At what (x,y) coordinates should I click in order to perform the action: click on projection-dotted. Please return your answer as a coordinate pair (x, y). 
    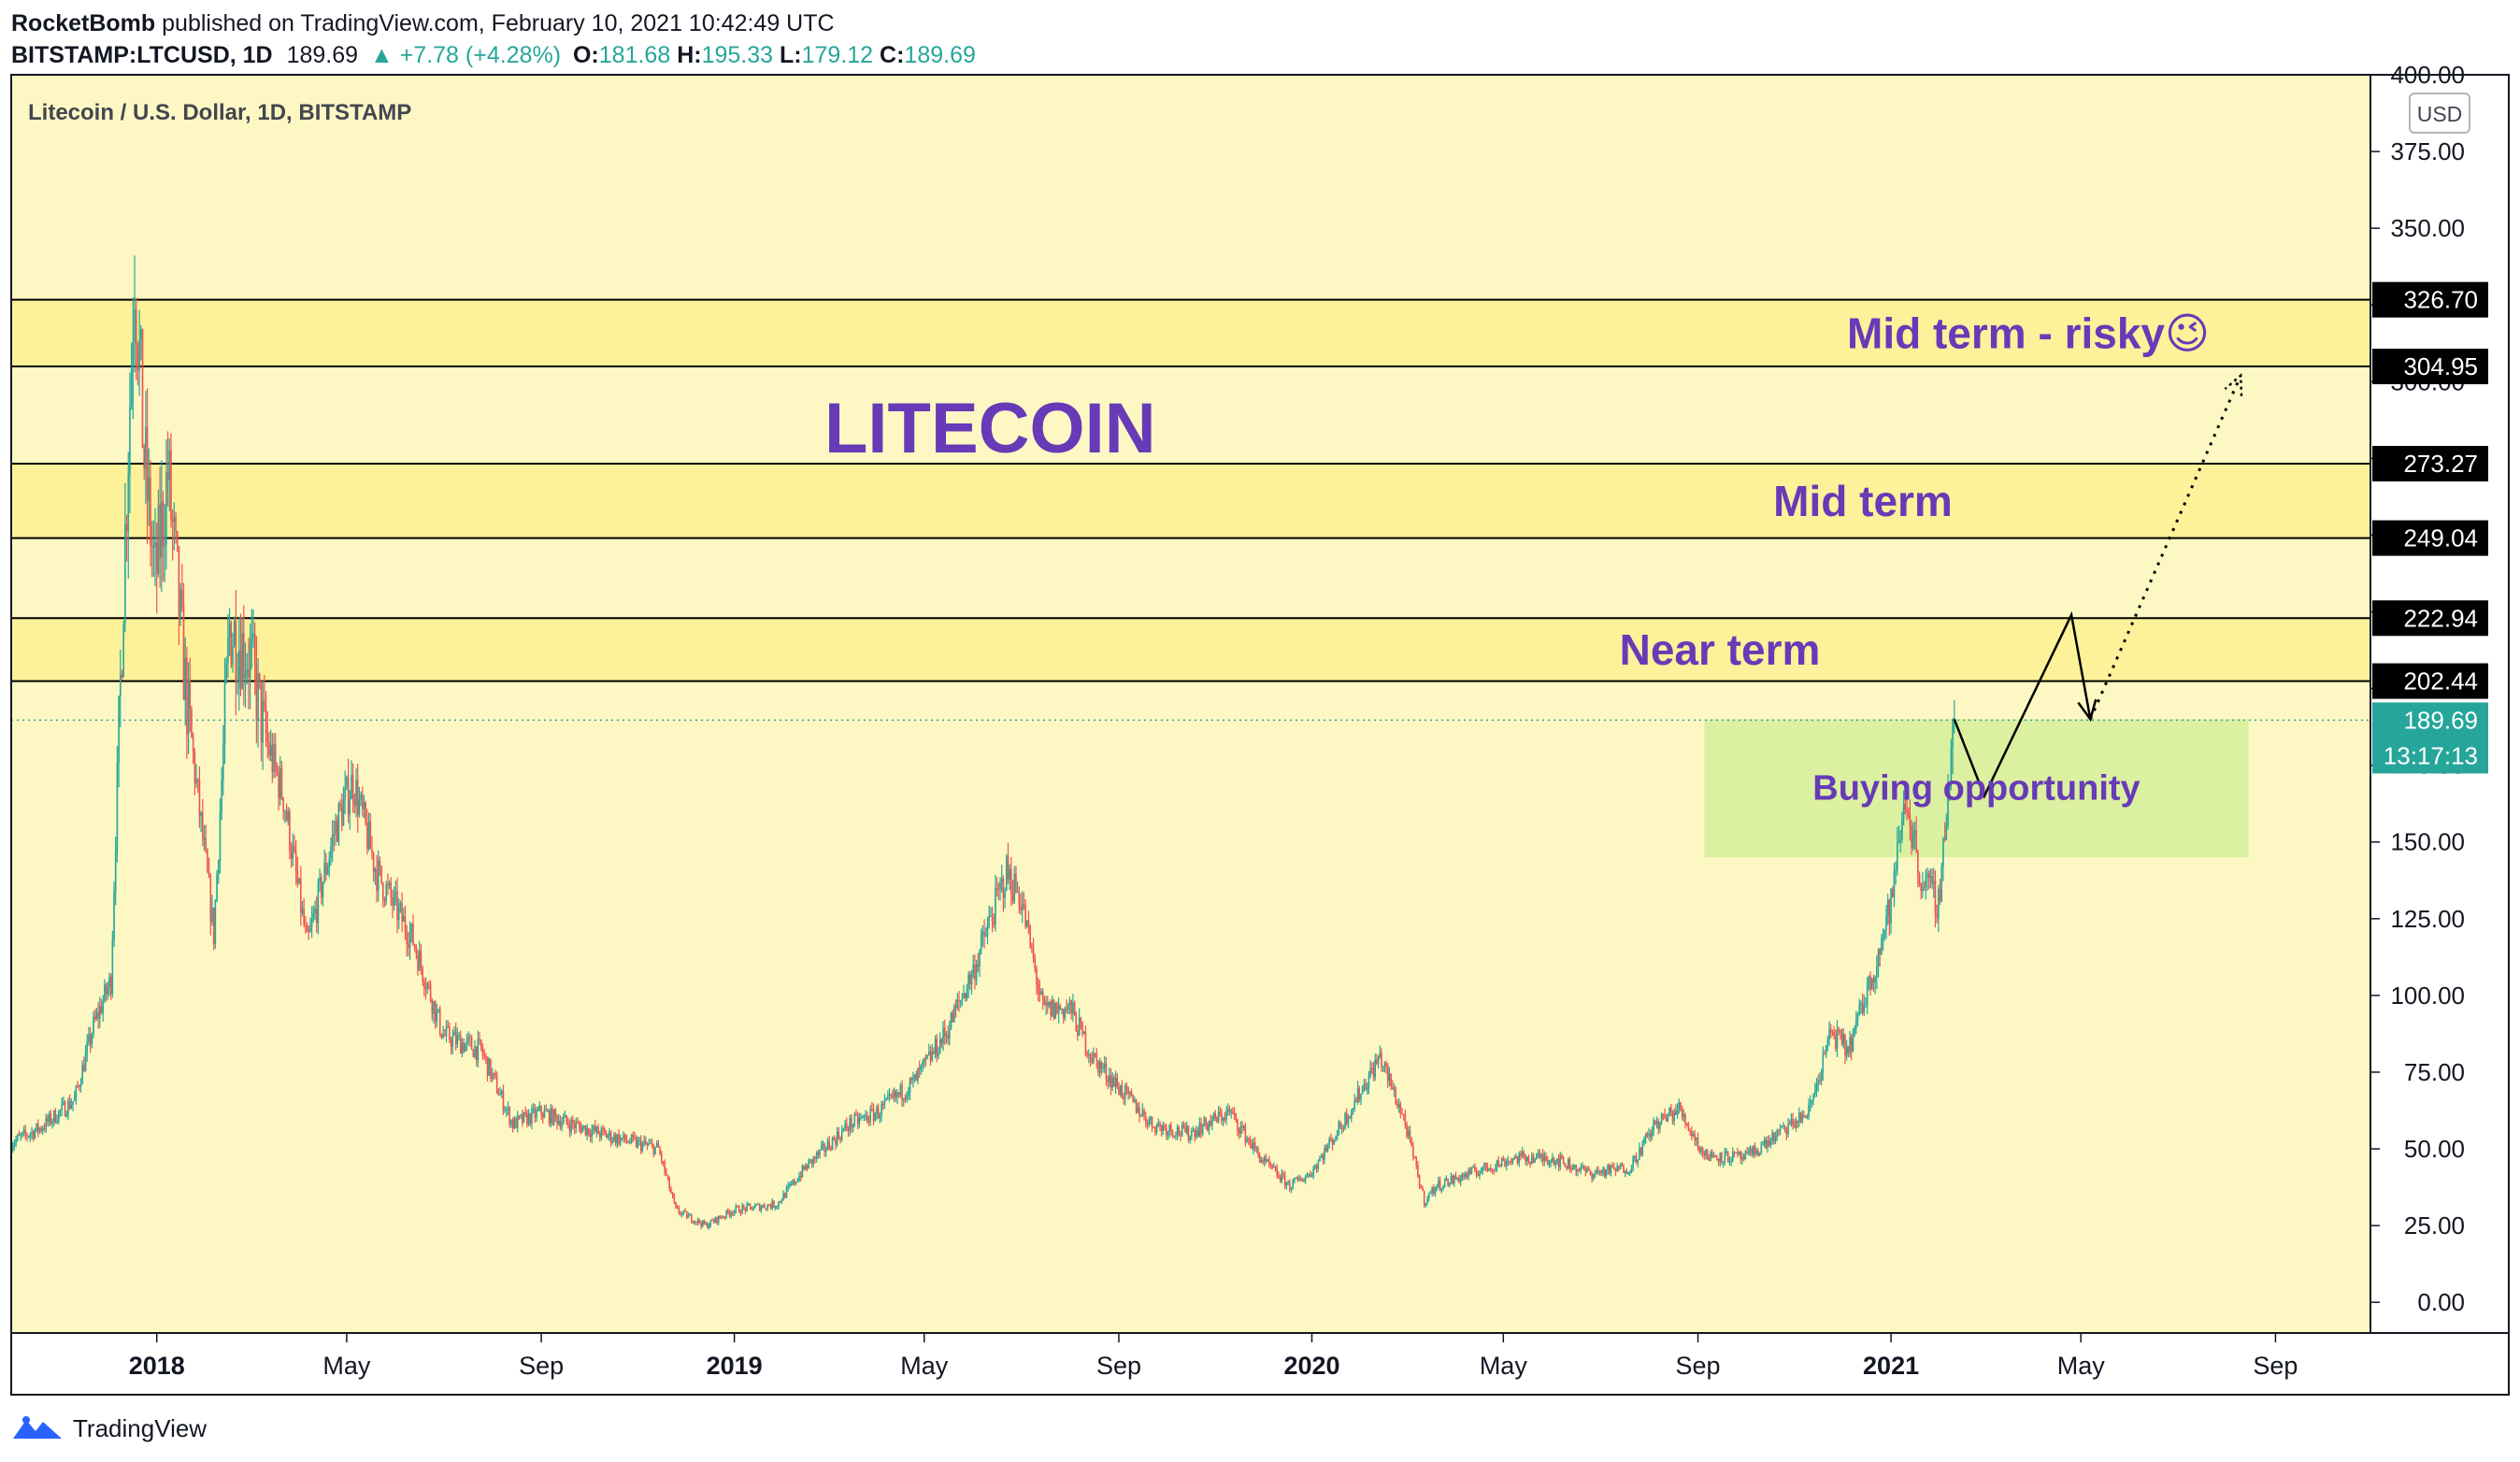
    Looking at the image, I should click on (2165, 548).